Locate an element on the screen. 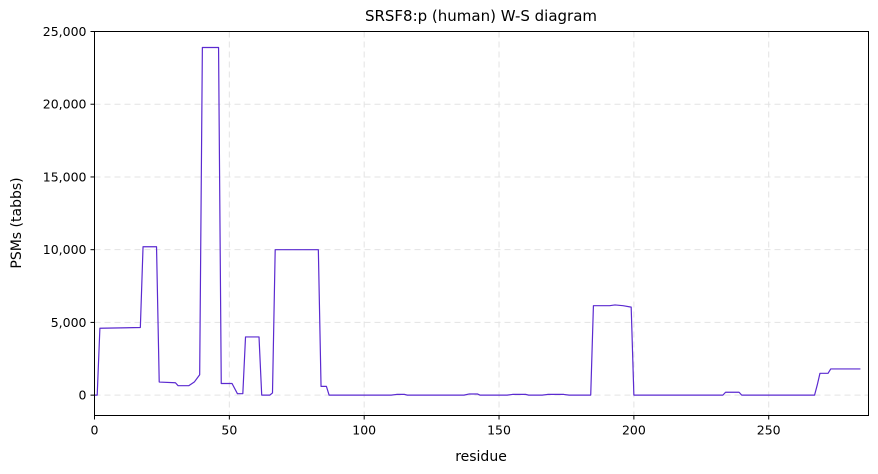  y-tick-label: 25,000 is located at coordinates (65, 31).